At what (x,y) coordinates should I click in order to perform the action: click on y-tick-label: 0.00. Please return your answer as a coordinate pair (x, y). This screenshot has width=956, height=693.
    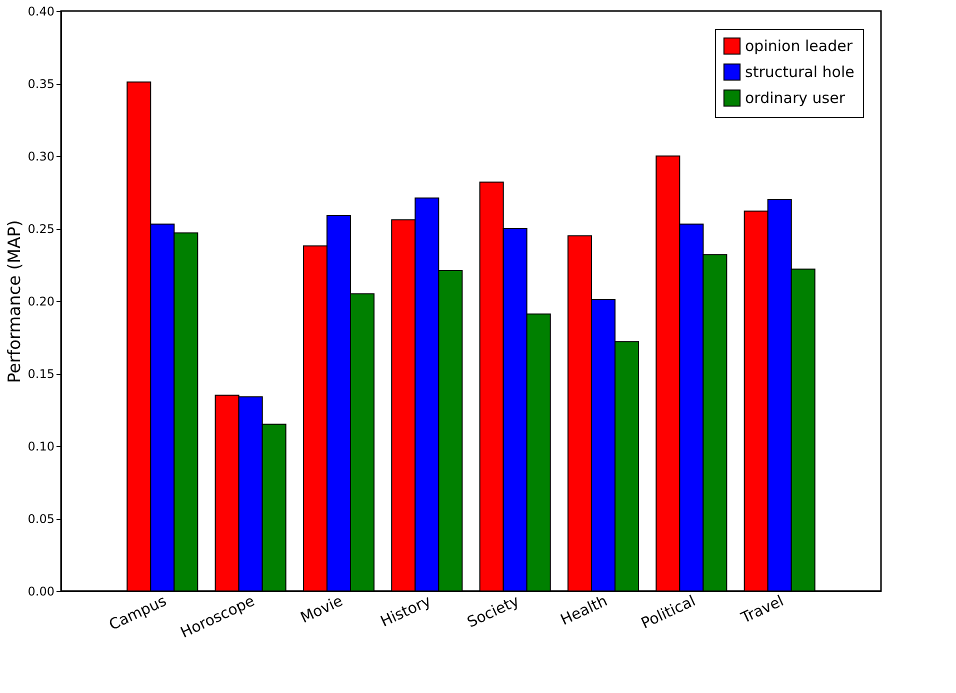
    Looking at the image, I should click on (41, 591).